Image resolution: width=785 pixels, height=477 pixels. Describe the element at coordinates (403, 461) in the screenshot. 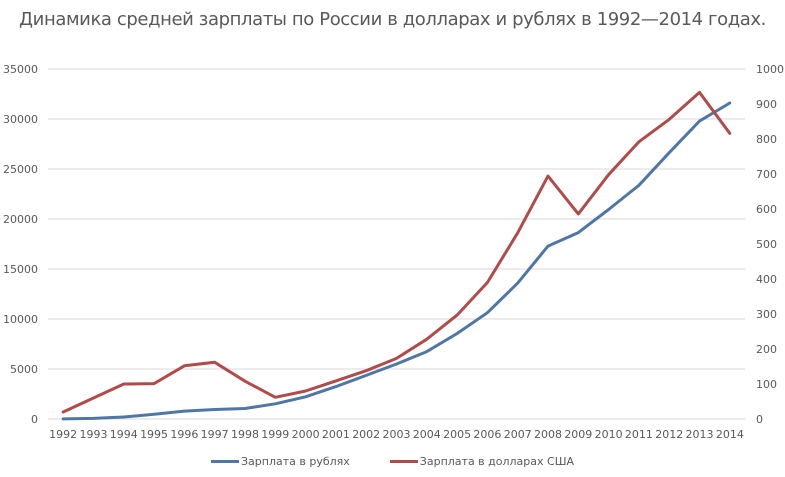

I see `legend-swatch-usd` at that location.